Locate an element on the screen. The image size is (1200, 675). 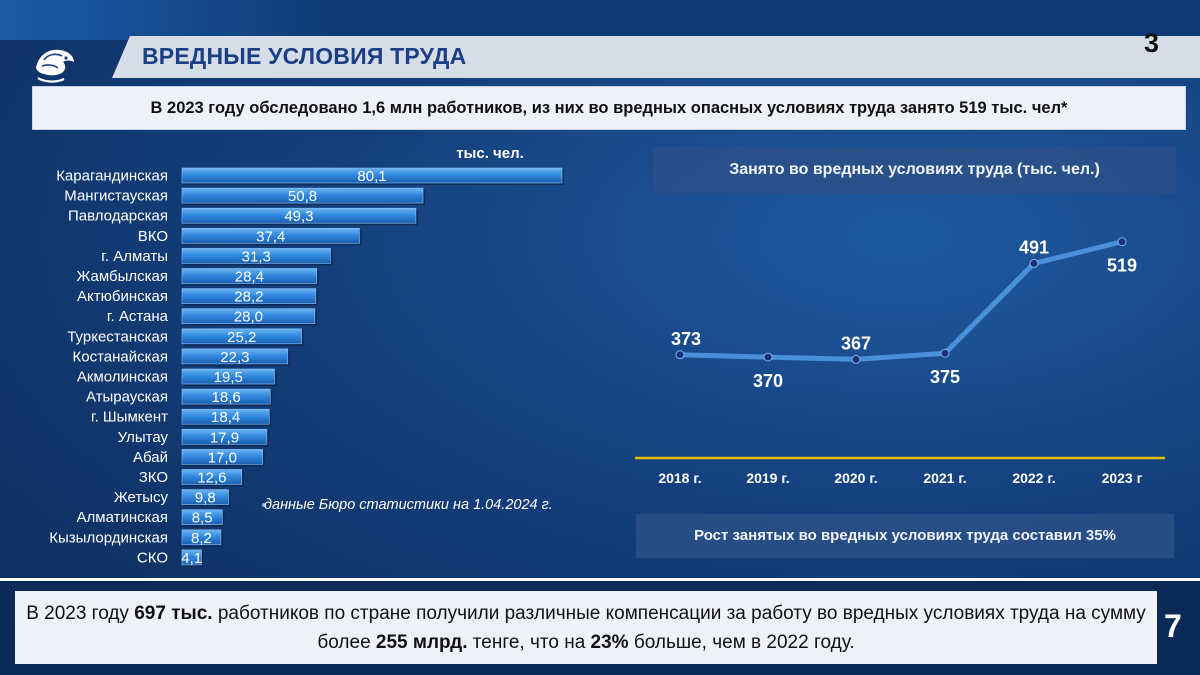
top-band-accent is located at coordinates (170, 20).